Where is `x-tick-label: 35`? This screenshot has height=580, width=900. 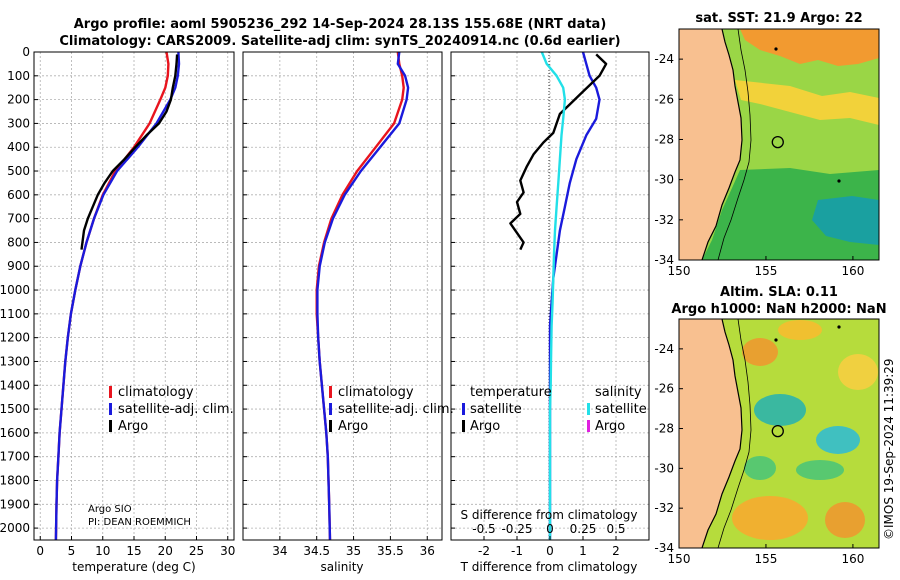
x-tick-label: 35 is located at coordinates (353, 551).